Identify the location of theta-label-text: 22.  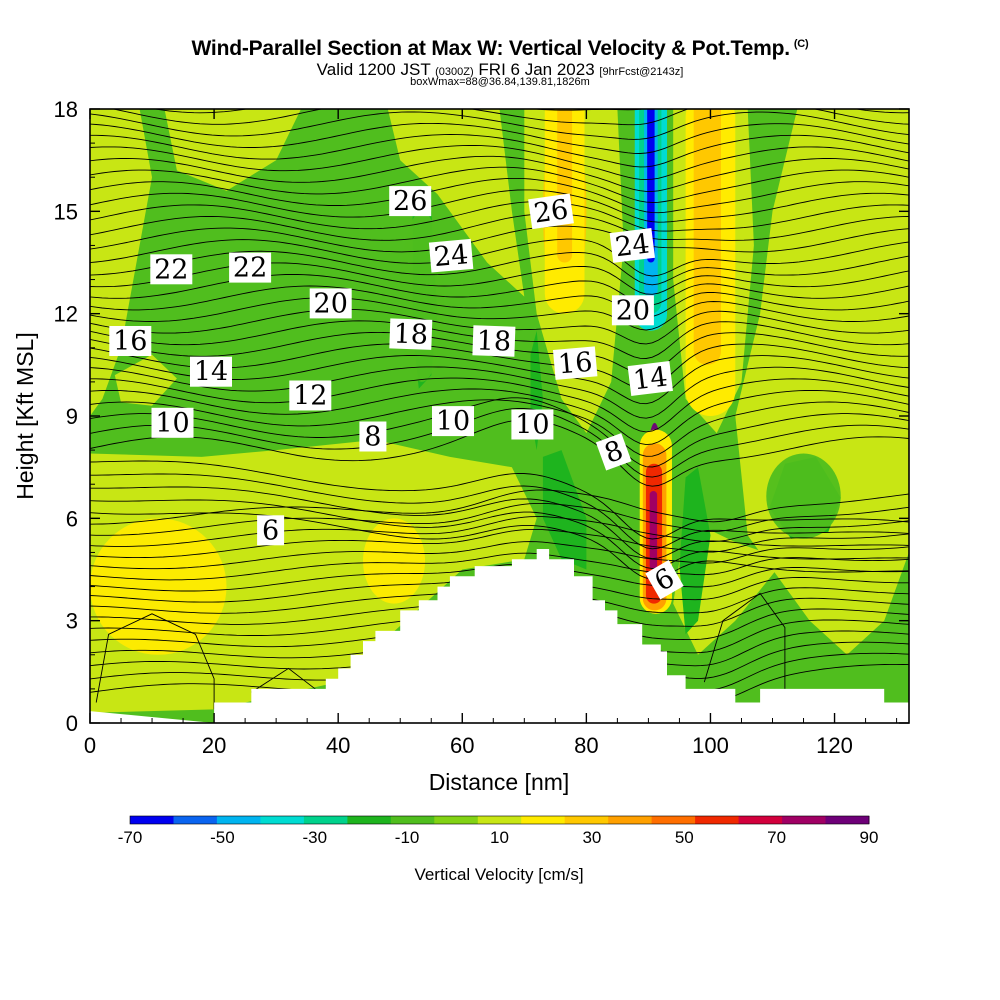
(171, 269).